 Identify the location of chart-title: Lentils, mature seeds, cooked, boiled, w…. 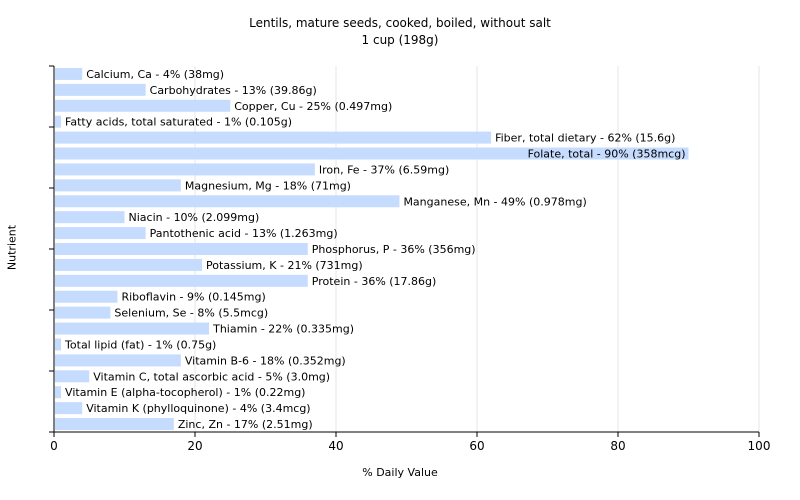
(400, 23).